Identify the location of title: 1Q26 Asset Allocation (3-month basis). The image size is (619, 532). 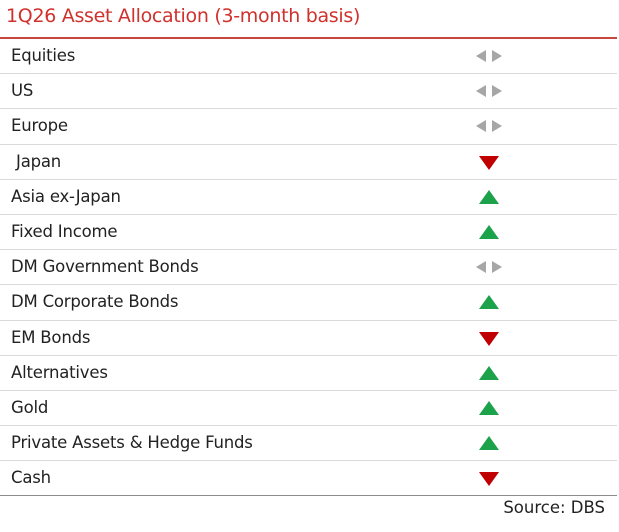
(183, 16).